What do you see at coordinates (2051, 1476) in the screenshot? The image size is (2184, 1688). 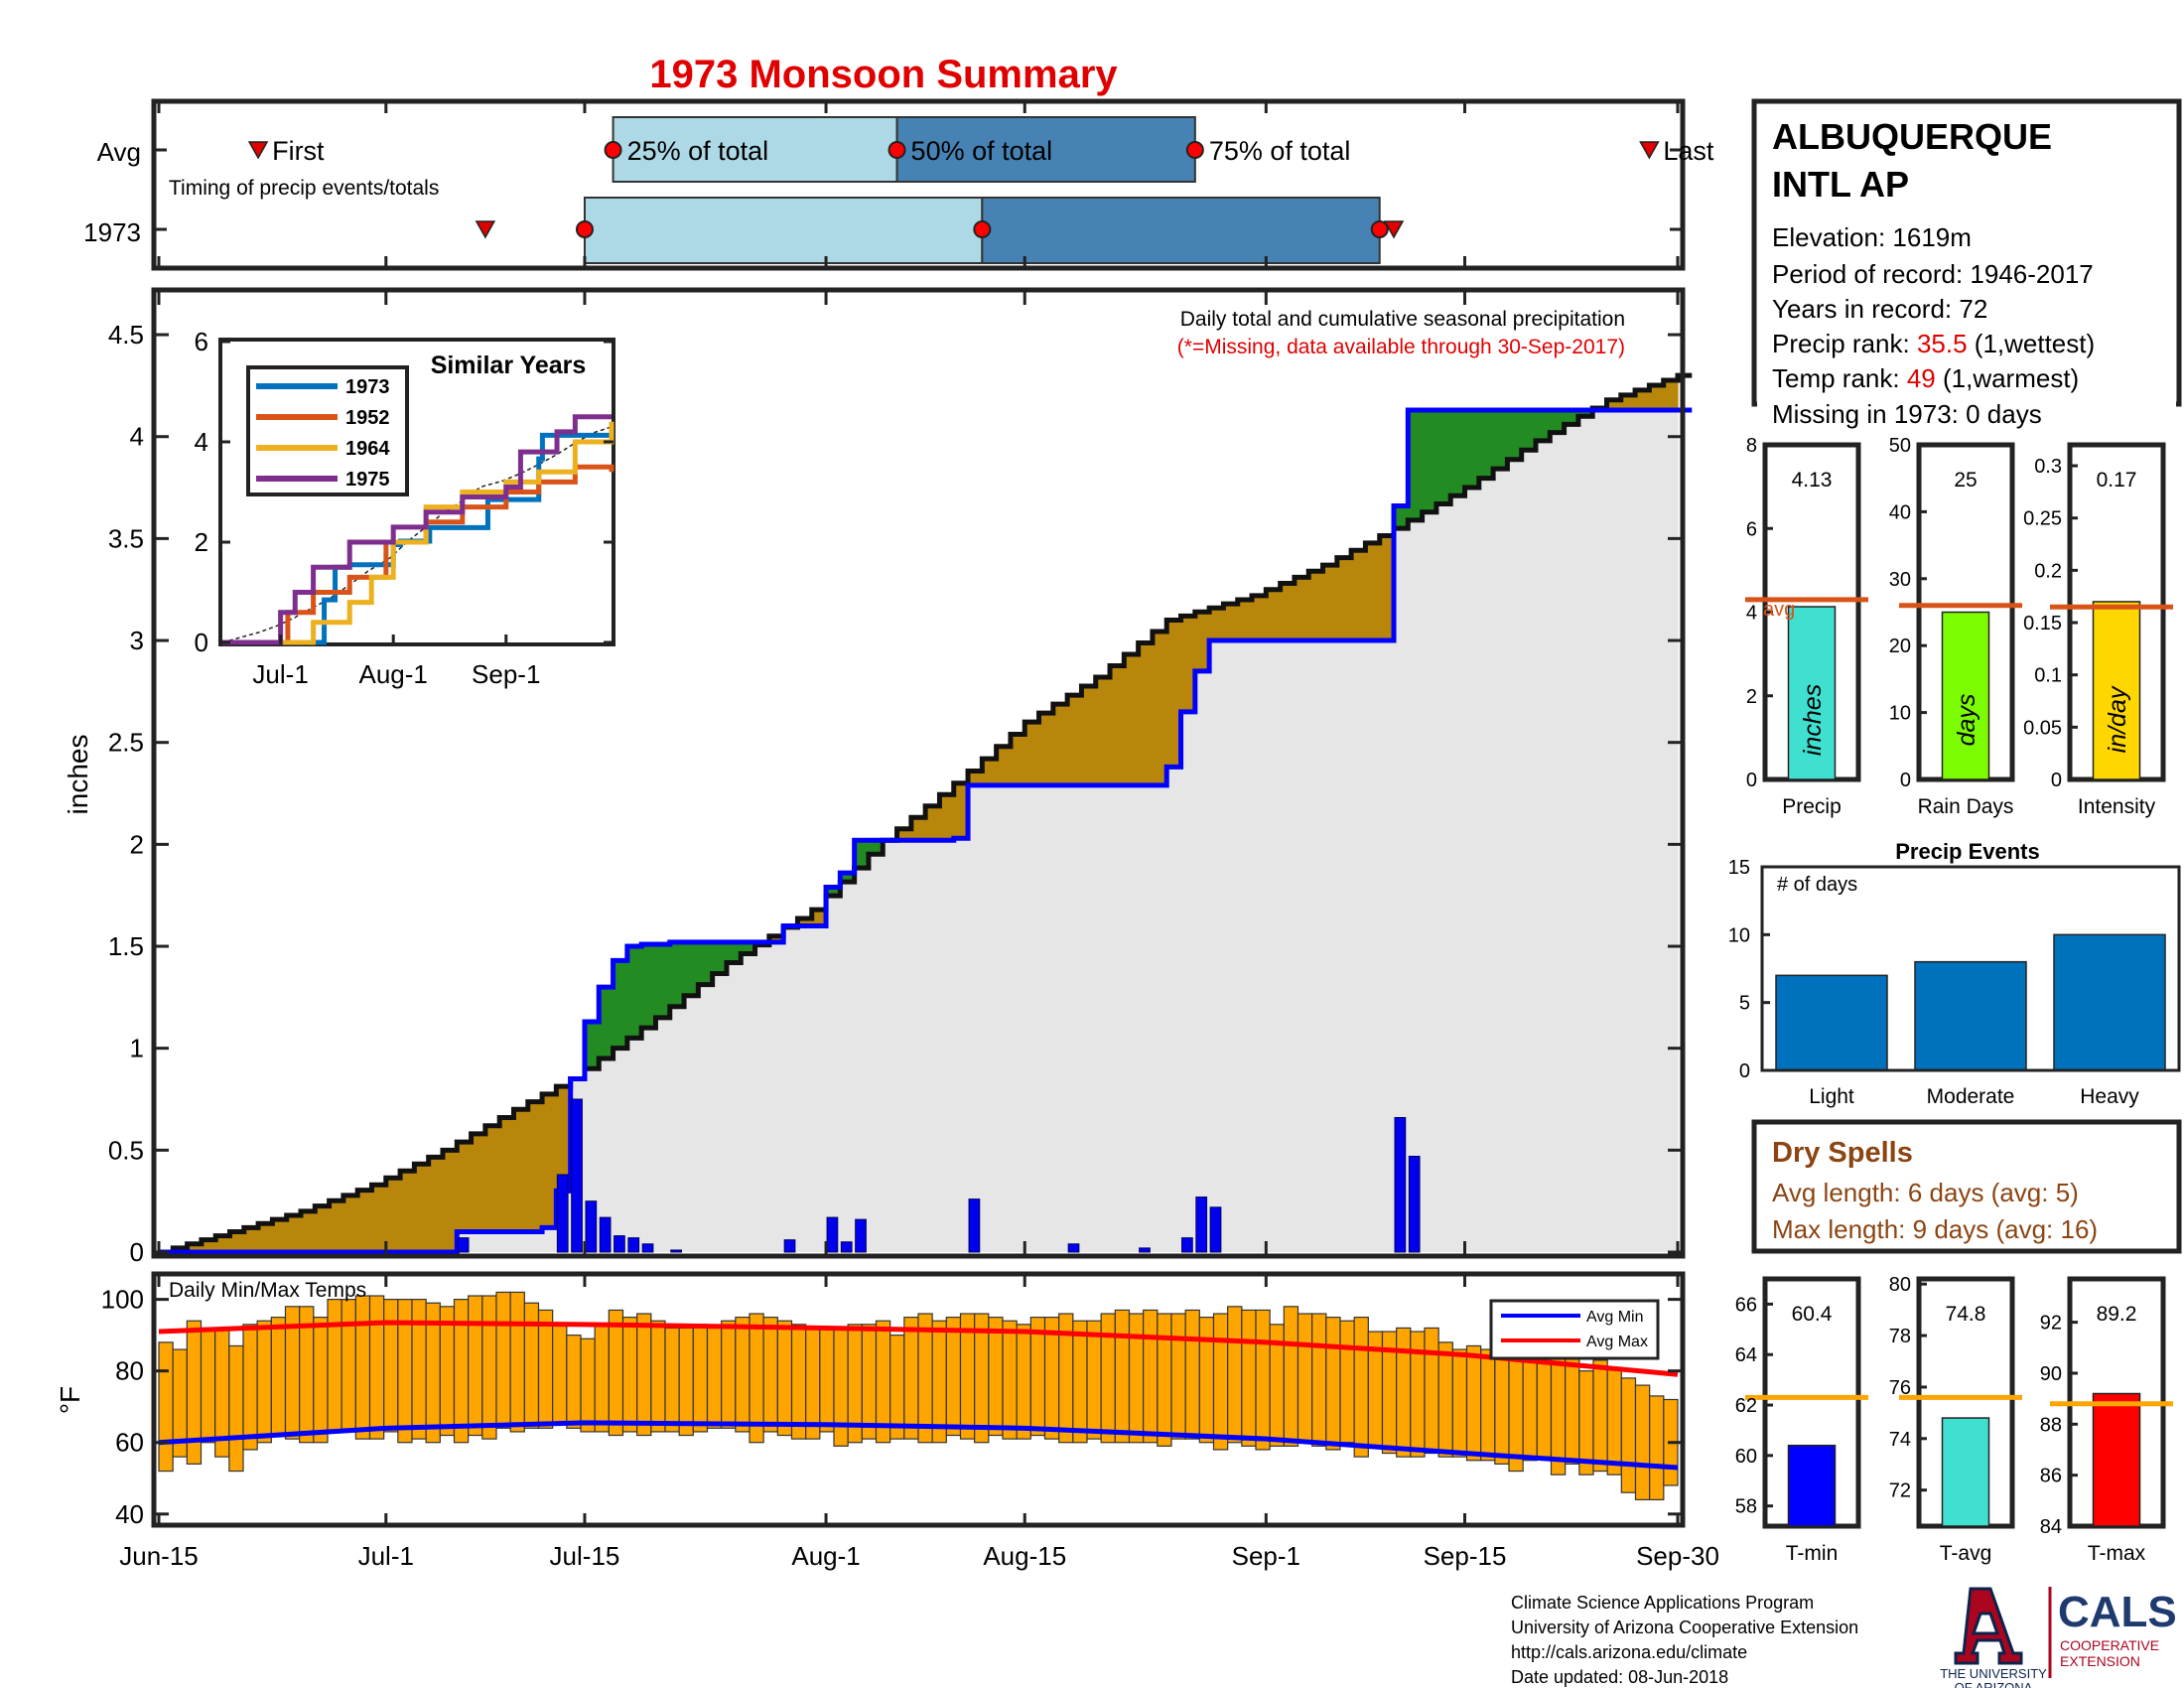 I see `temp-stat-2-ytick-label: 86` at bounding box center [2051, 1476].